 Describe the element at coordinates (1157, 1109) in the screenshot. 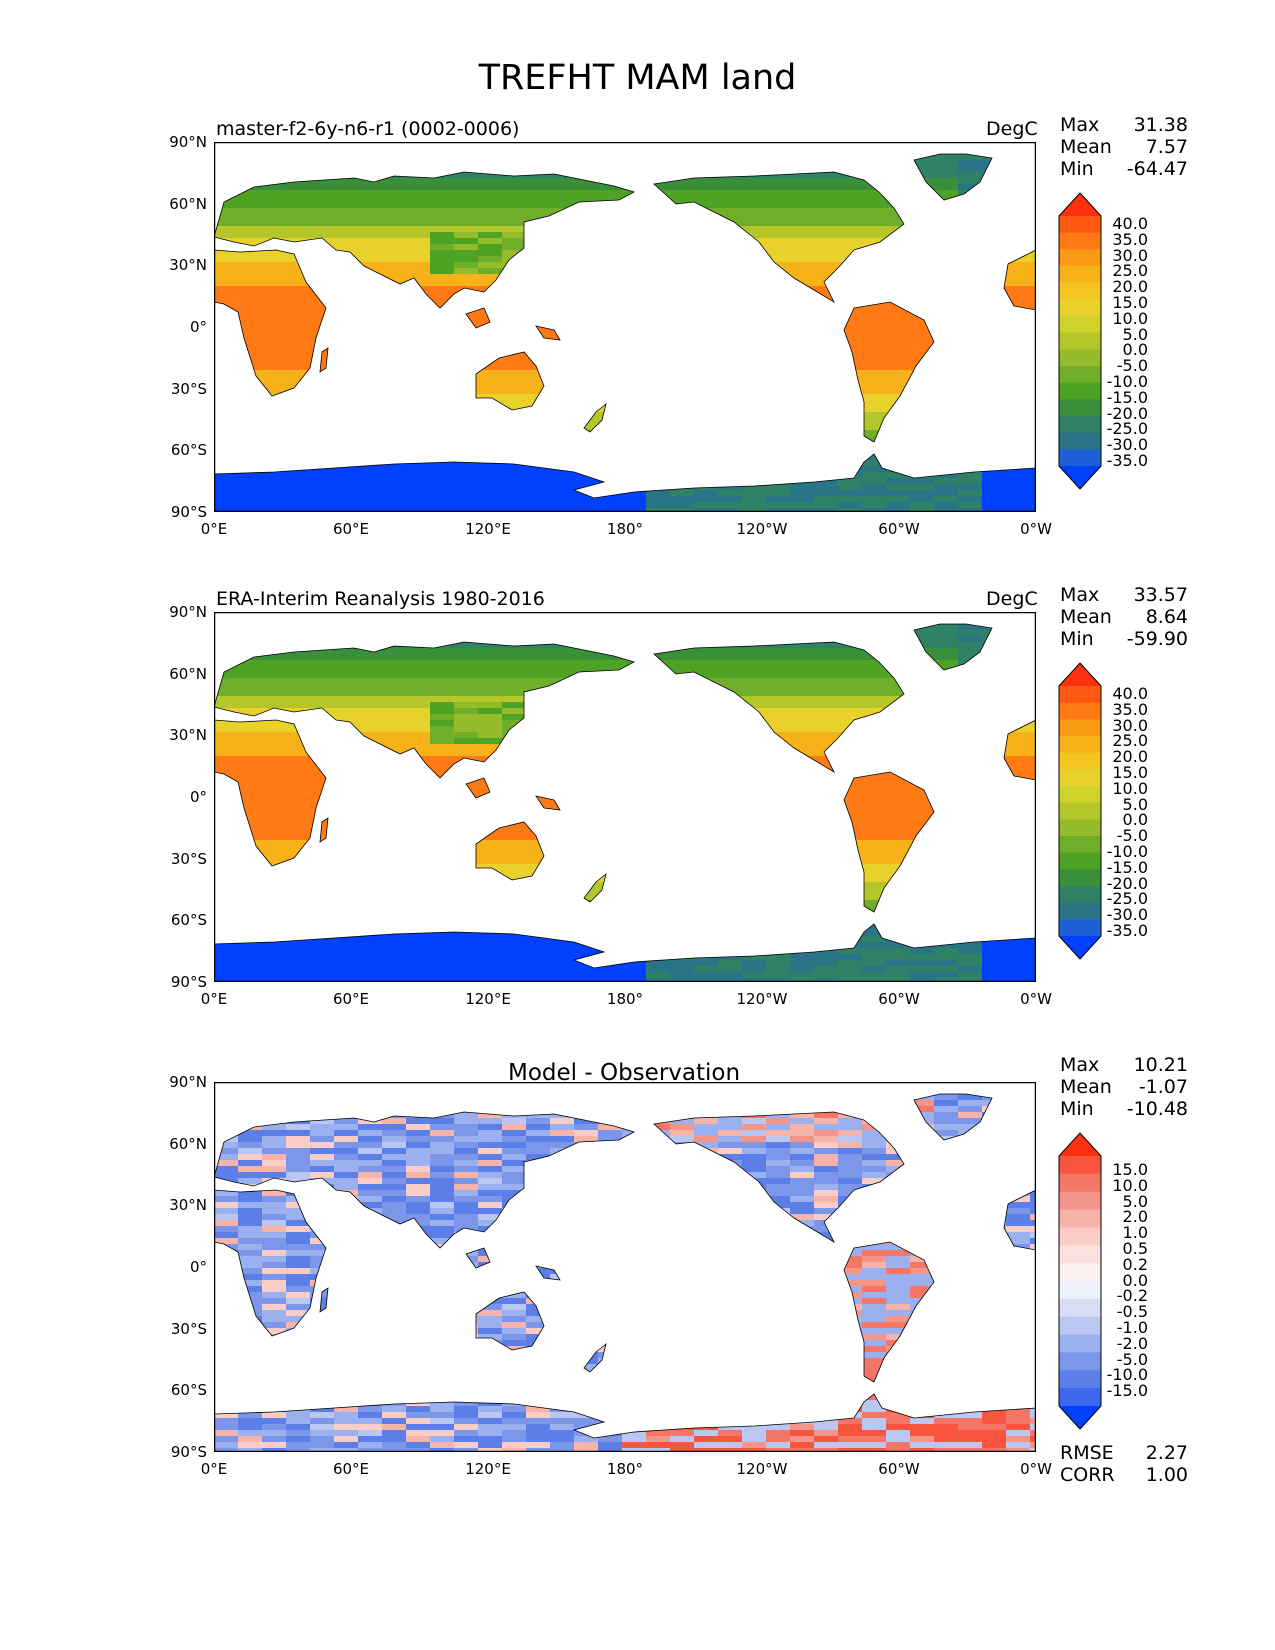

I see `stat-min-value: -10.48` at that location.